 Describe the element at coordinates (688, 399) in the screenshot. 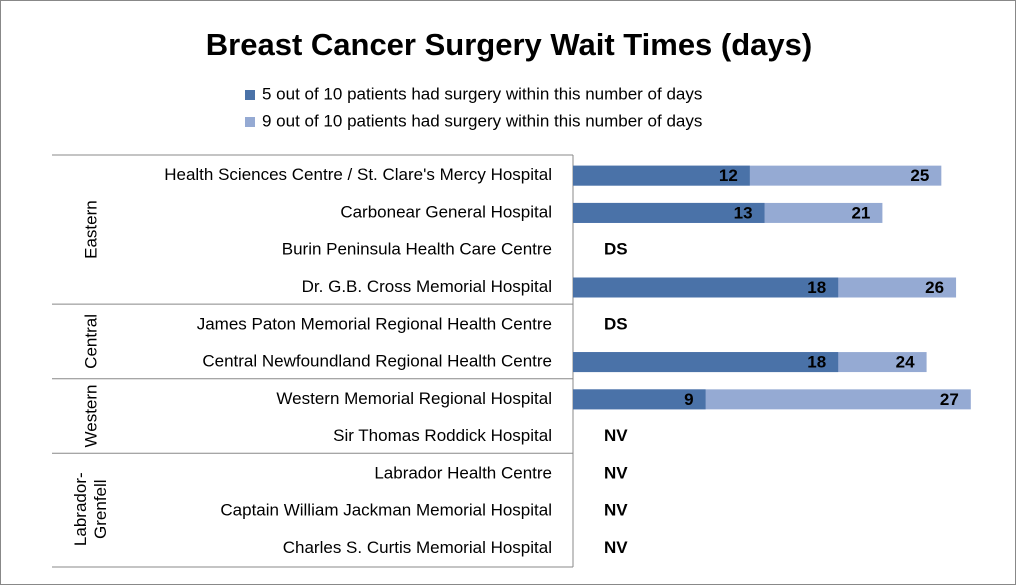

I see `data-label: 9` at that location.